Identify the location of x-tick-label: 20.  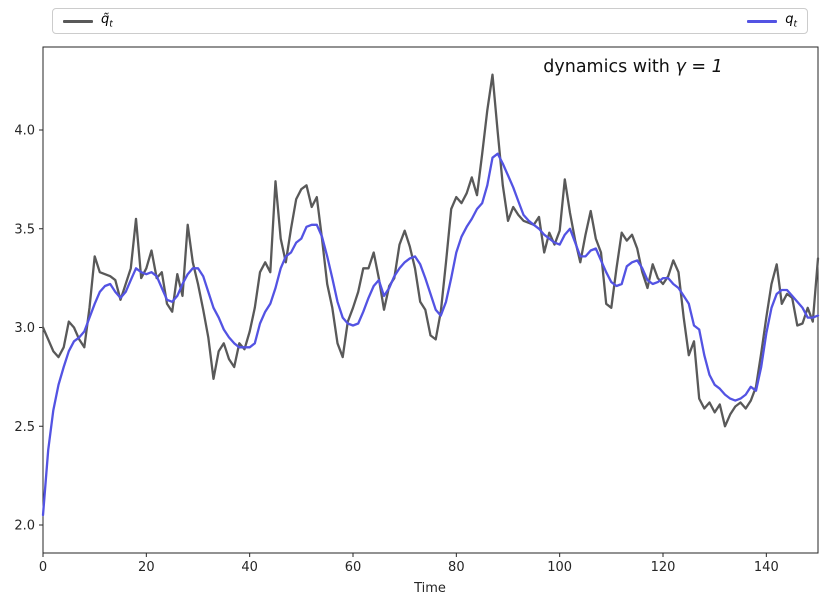
(146, 567).